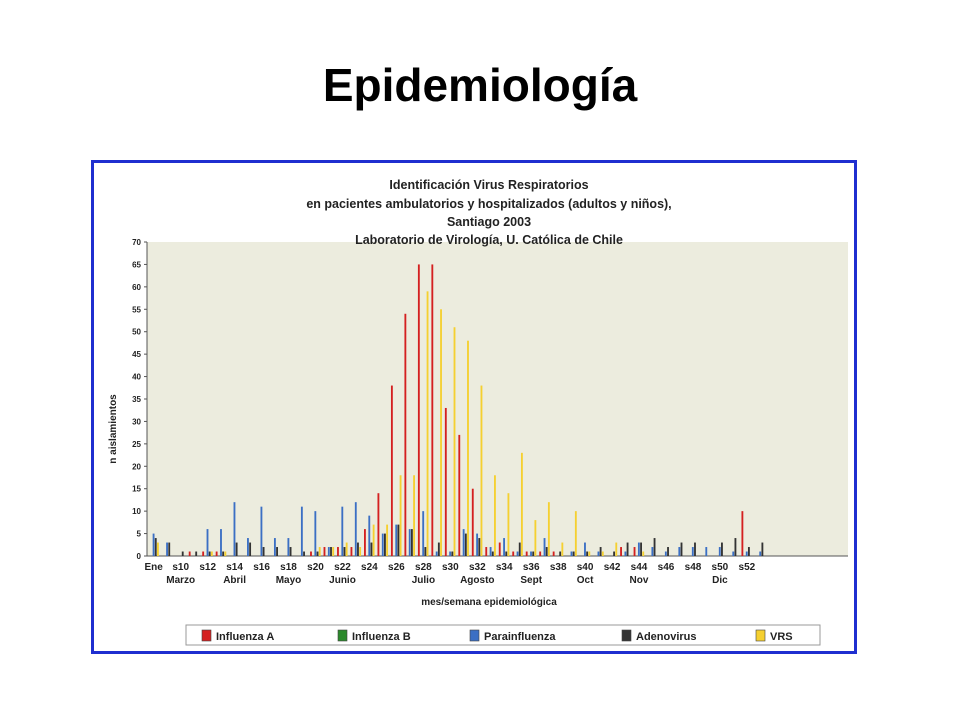  Describe the element at coordinates (342, 567) in the screenshot. I see `x-tick-label: s22` at that location.